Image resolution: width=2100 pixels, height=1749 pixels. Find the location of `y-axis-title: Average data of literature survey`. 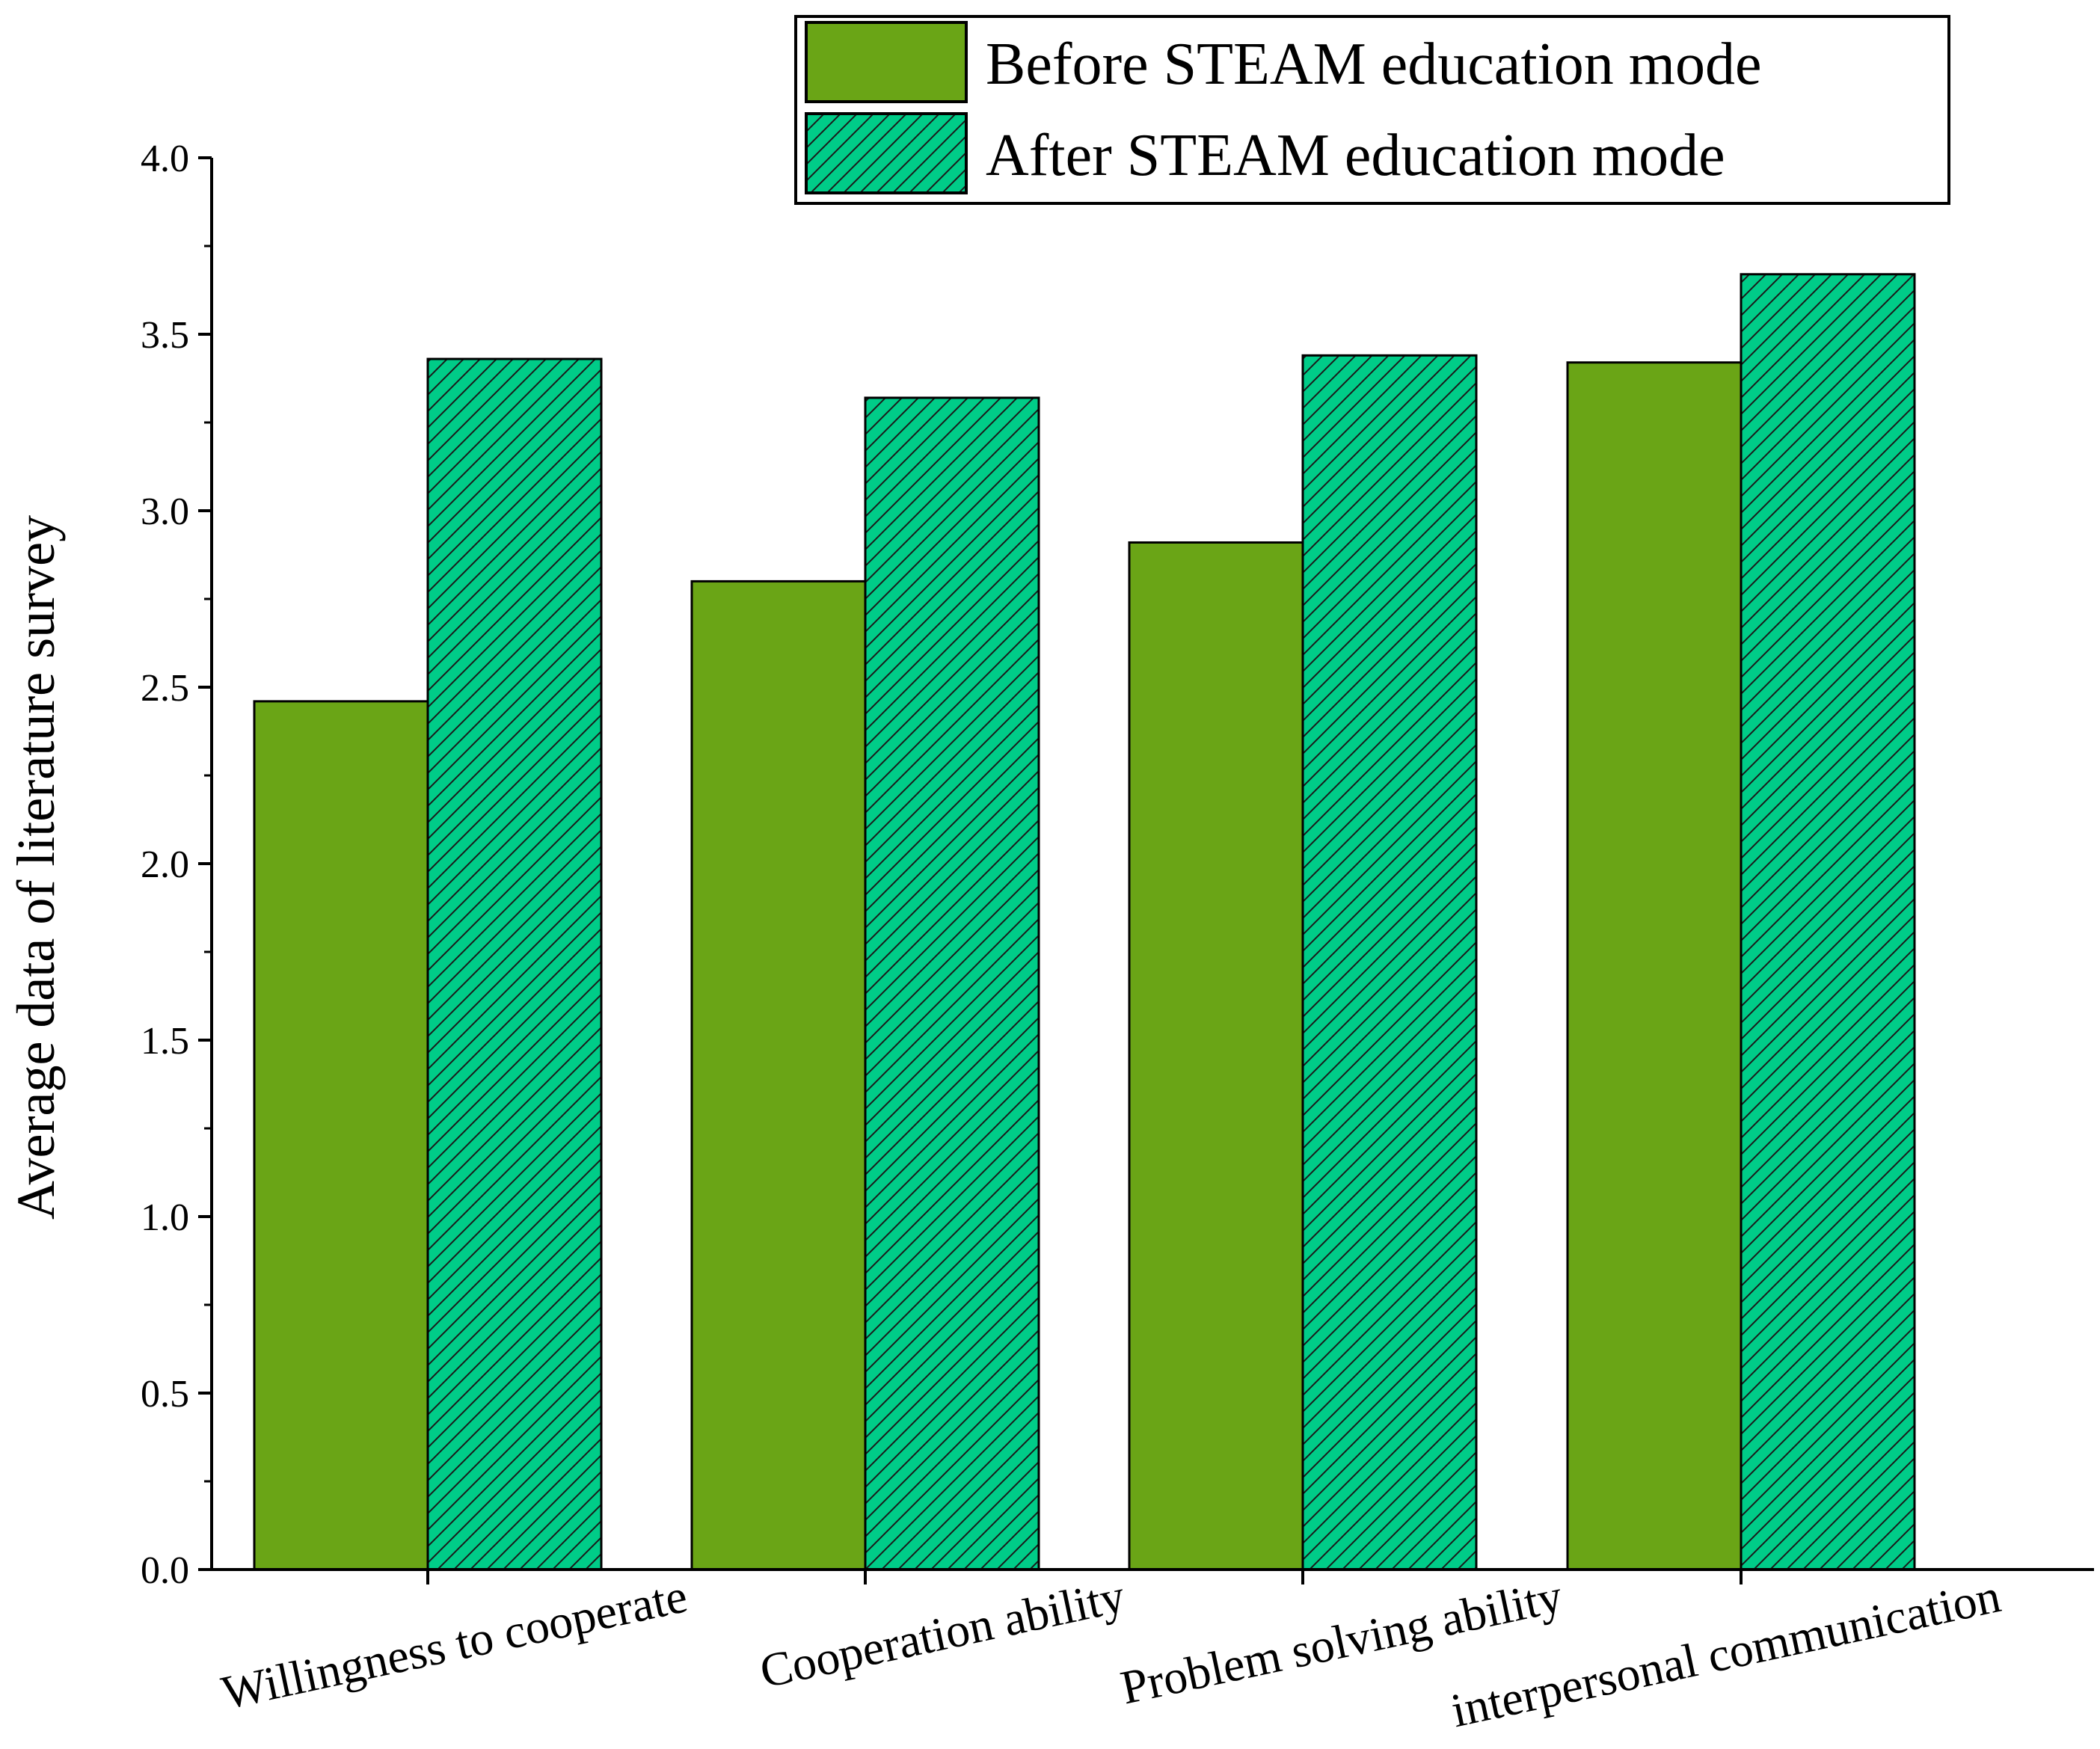

y-axis-title: Average data of literature survey is located at coordinates (36, 868).